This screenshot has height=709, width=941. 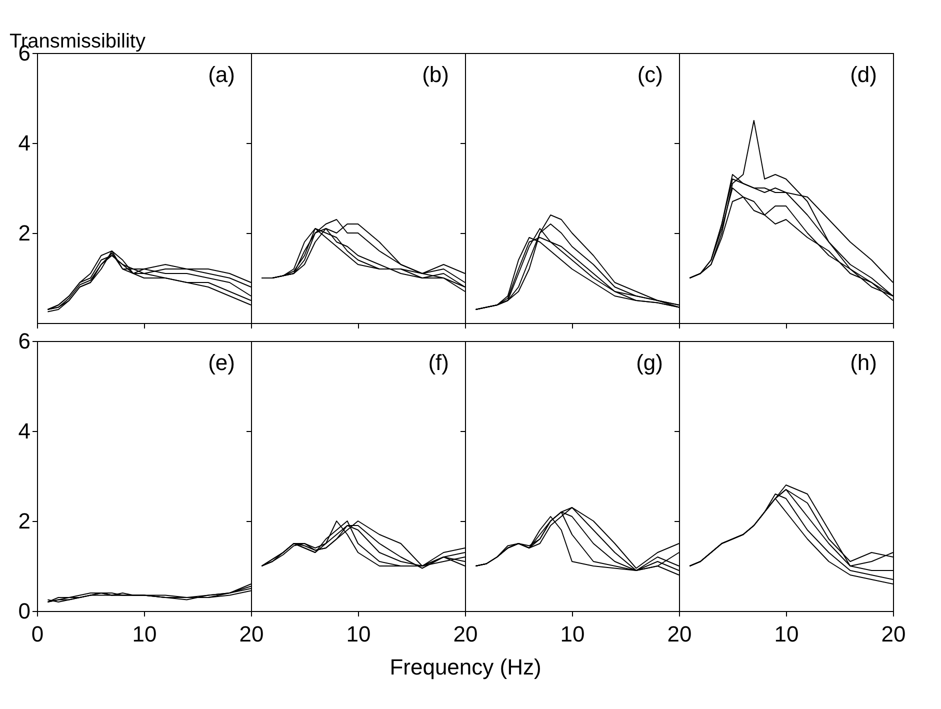 What do you see at coordinates (650, 74) in the screenshot?
I see `chart-title: (c)` at bounding box center [650, 74].